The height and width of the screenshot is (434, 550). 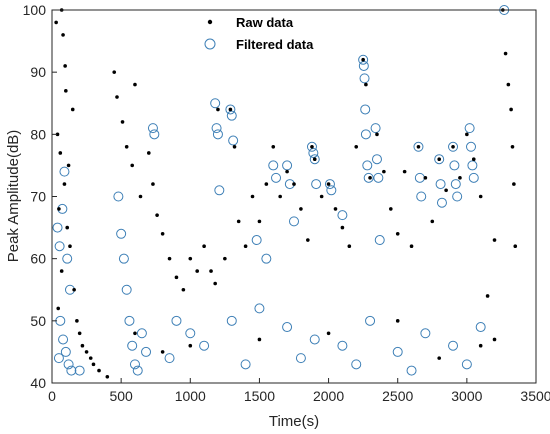 What do you see at coordinates (13, 196) in the screenshot?
I see `y-axis-label: Peak Amplitude(dB)` at bounding box center [13, 196].